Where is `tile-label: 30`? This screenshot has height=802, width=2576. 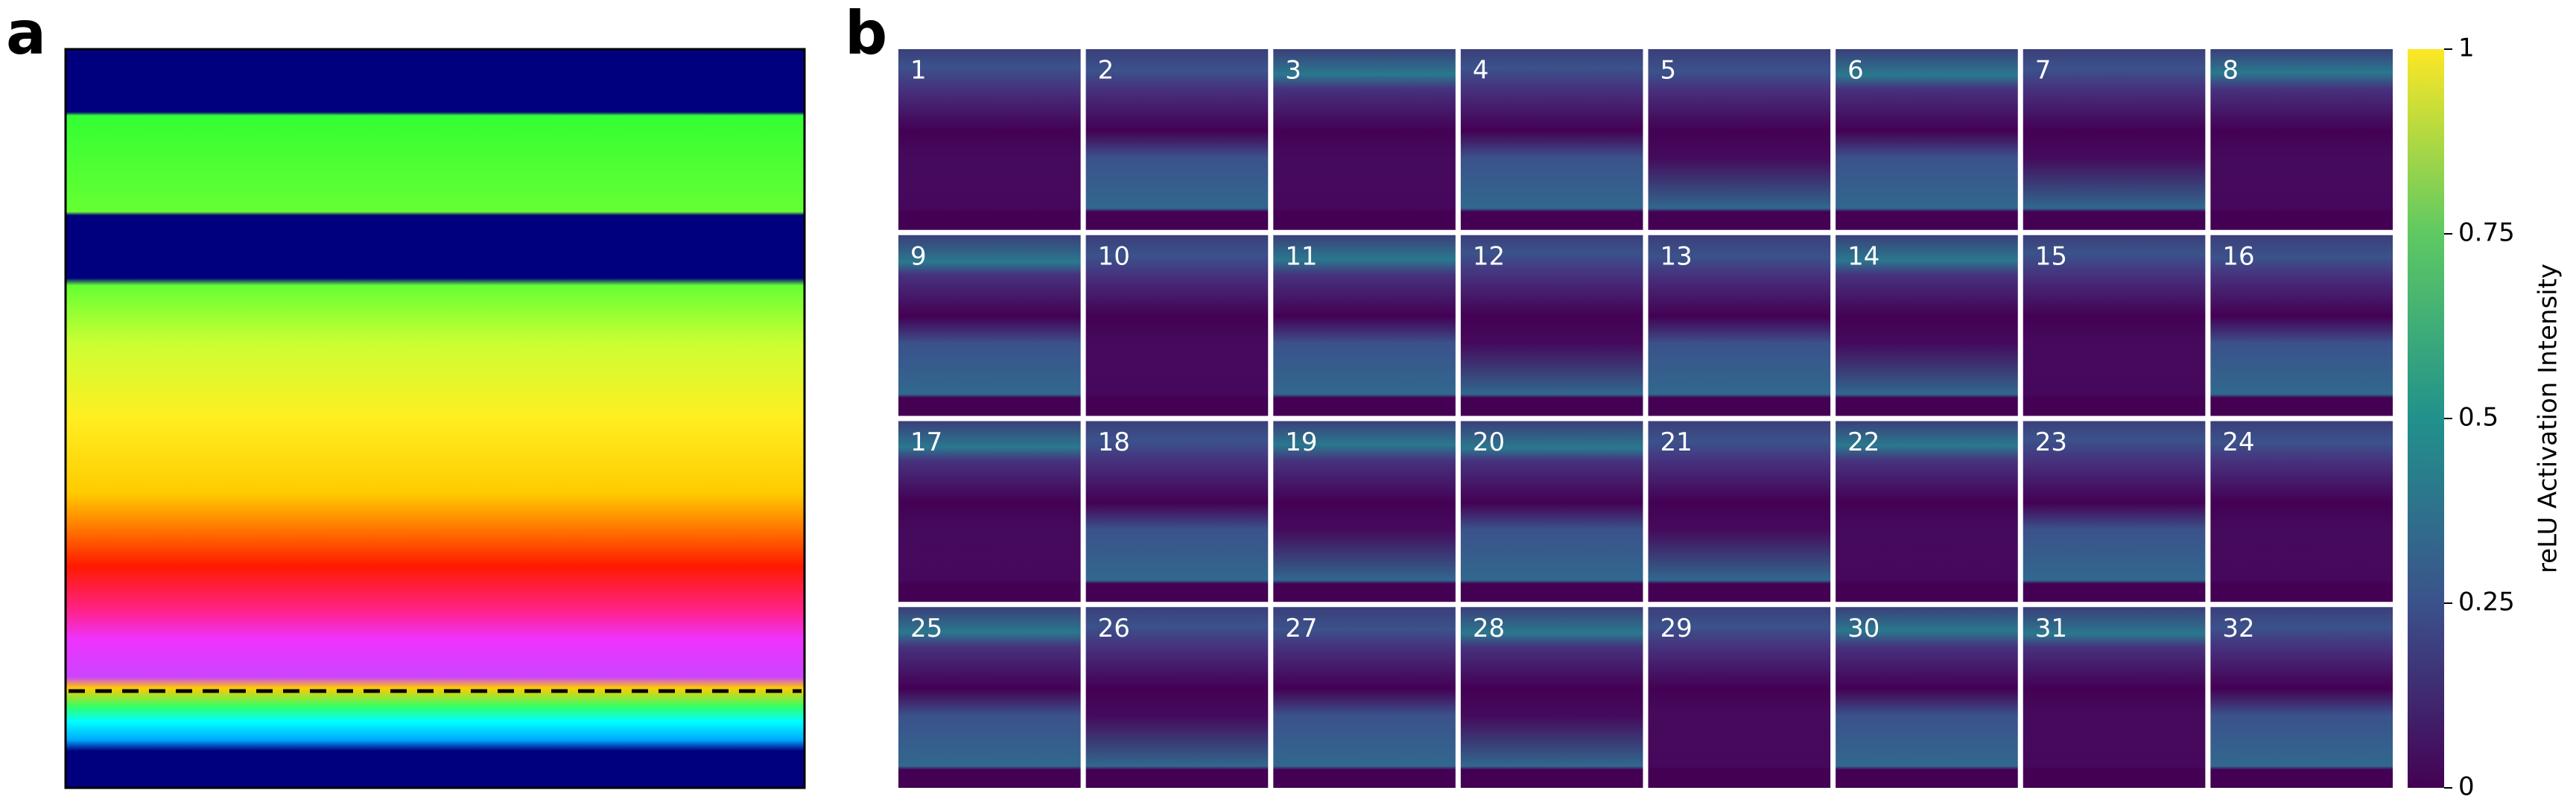 tile-label: 30 is located at coordinates (1863, 628).